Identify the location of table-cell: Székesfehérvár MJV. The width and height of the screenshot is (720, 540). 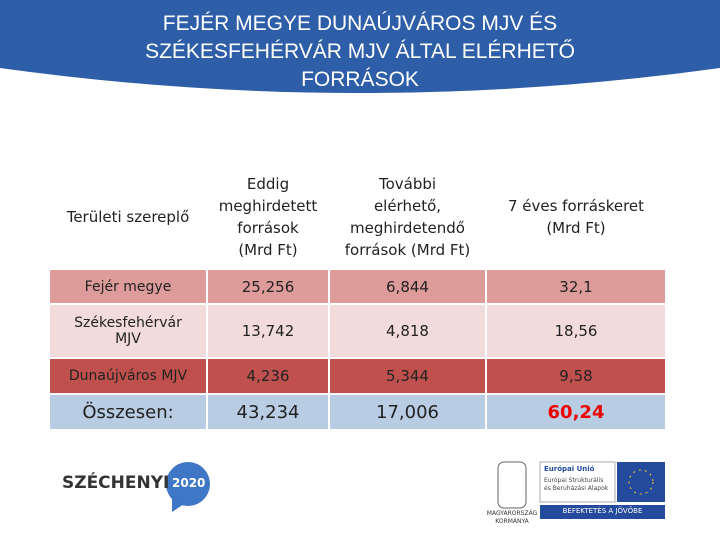
(129, 331).